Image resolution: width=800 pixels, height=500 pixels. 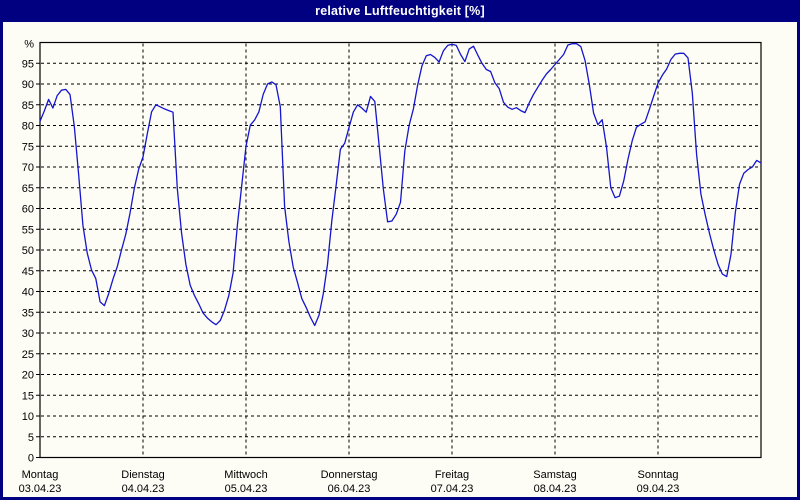 I want to click on date-label-07.04.23: 07.04.23, so click(x=452, y=489).